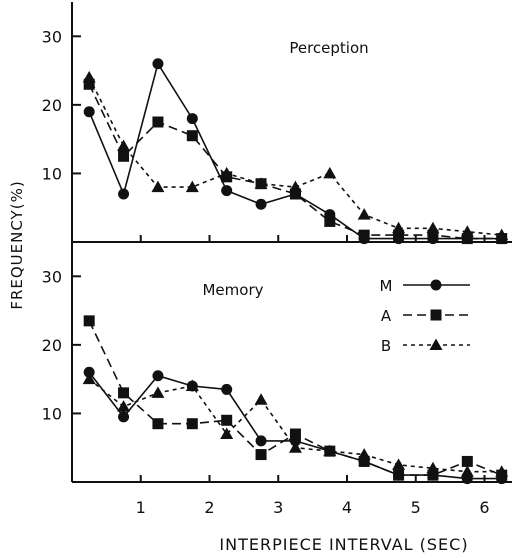 This screenshot has width=514, height=558. What do you see at coordinates (347, 507) in the screenshot?
I see `x-tick-label: 4` at bounding box center [347, 507].